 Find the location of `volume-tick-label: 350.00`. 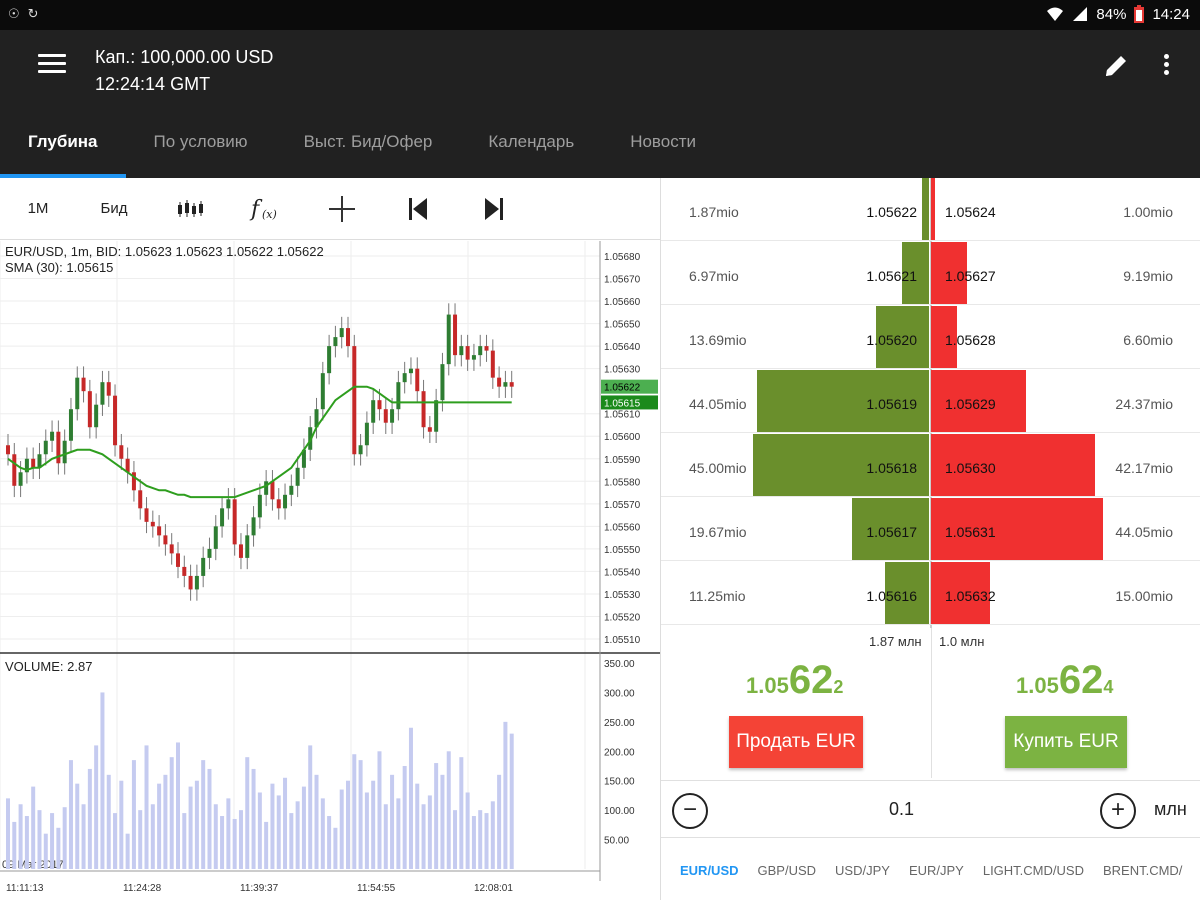

volume-tick-label: 350.00 is located at coordinates (619, 664).